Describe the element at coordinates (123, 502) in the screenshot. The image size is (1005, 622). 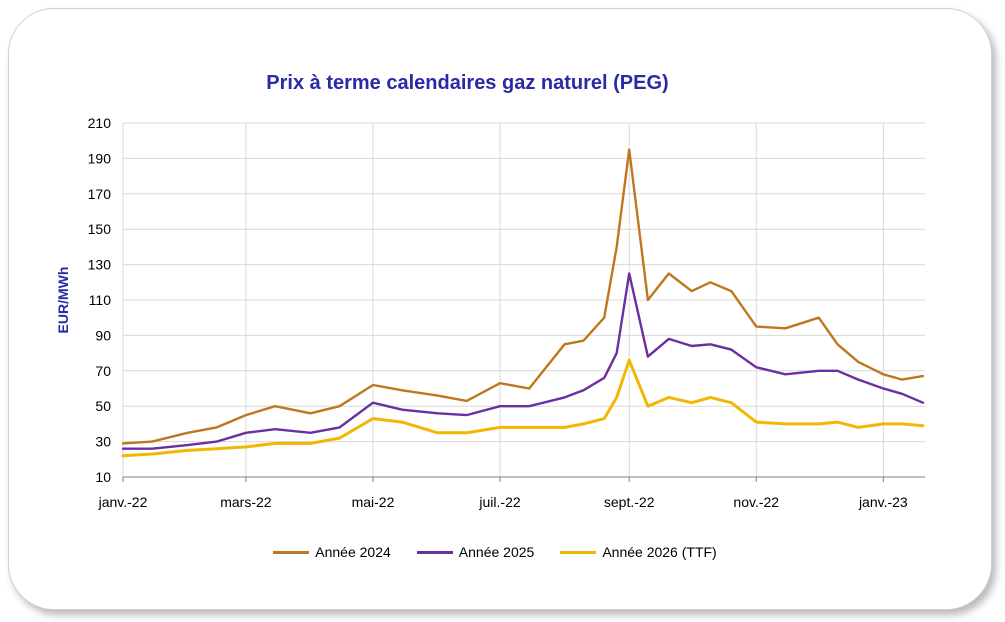
I see `x-tick-label: janv.-22` at that location.